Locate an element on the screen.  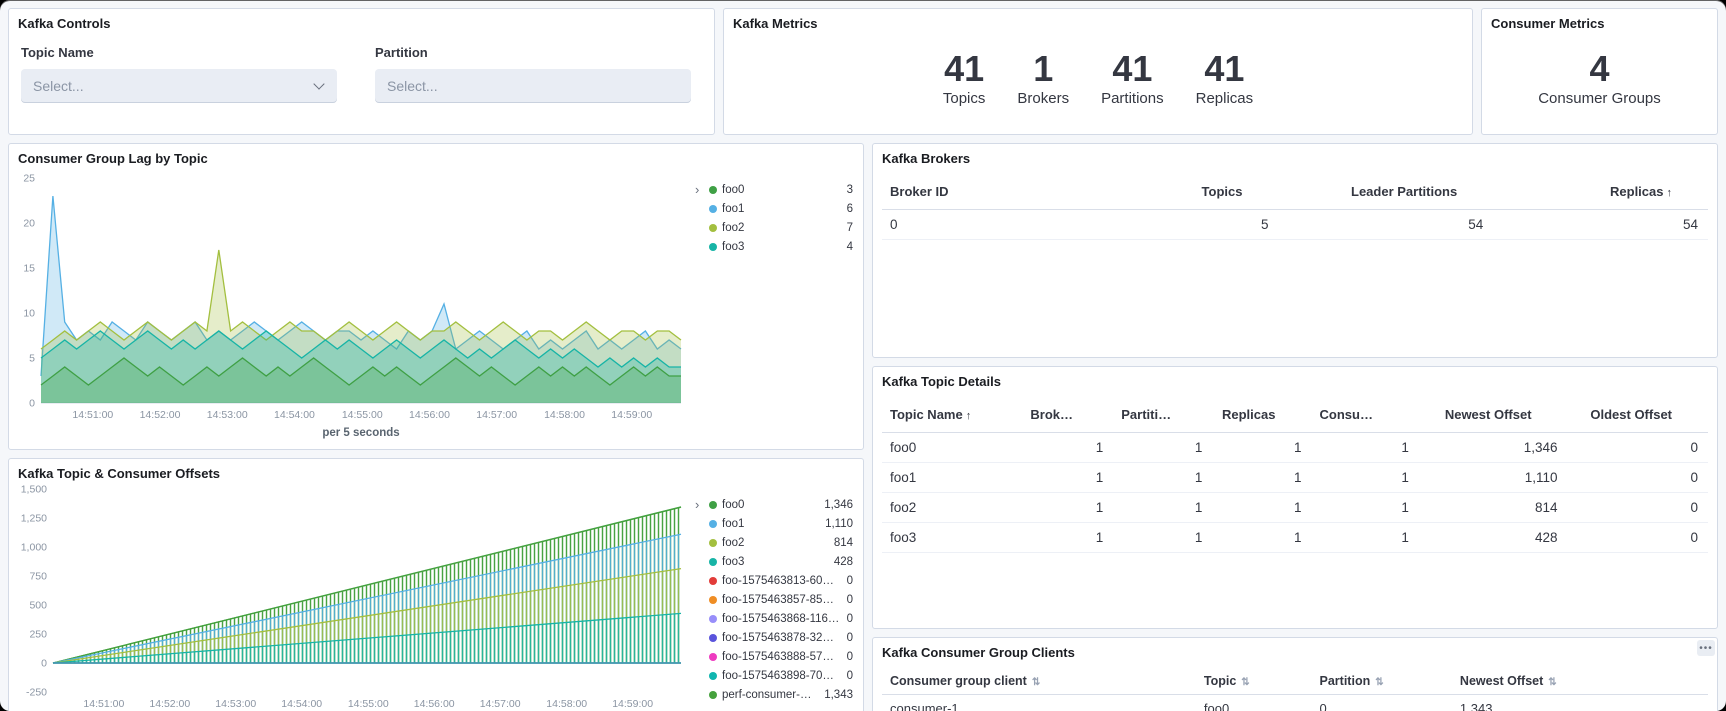
table-cell: consumer-1 is located at coordinates (1039, 702).